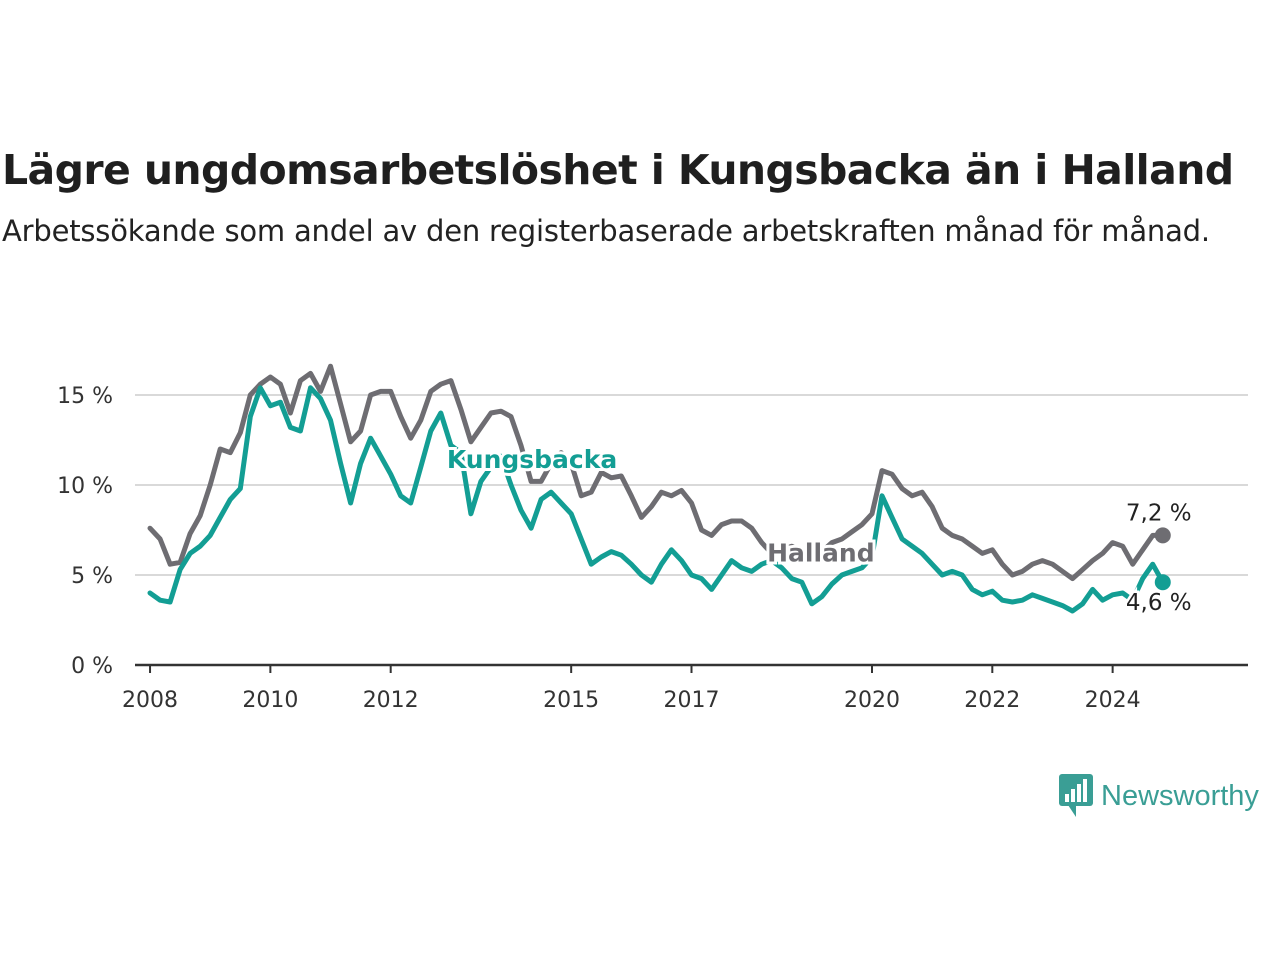  I want to click on x-tick-label: 2020, so click(872, 700).